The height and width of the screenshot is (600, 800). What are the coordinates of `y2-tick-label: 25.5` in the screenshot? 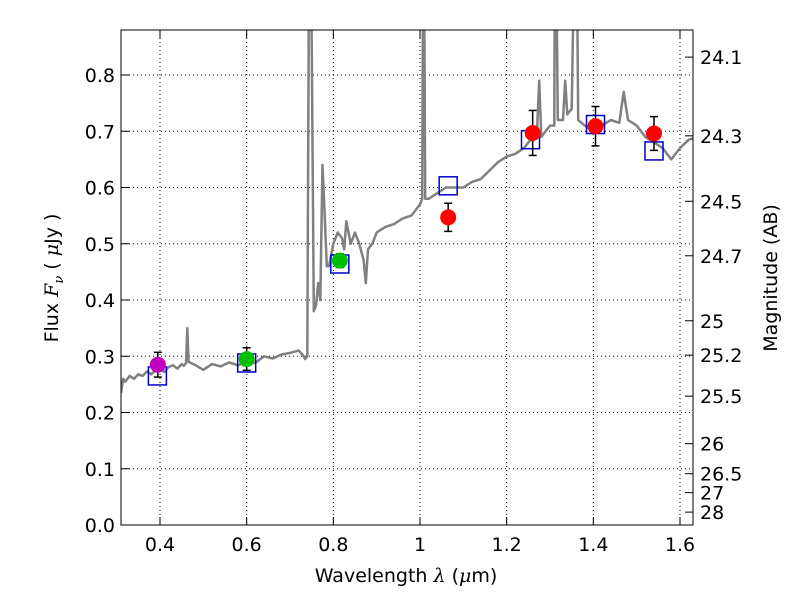 It's located at (721, 397).